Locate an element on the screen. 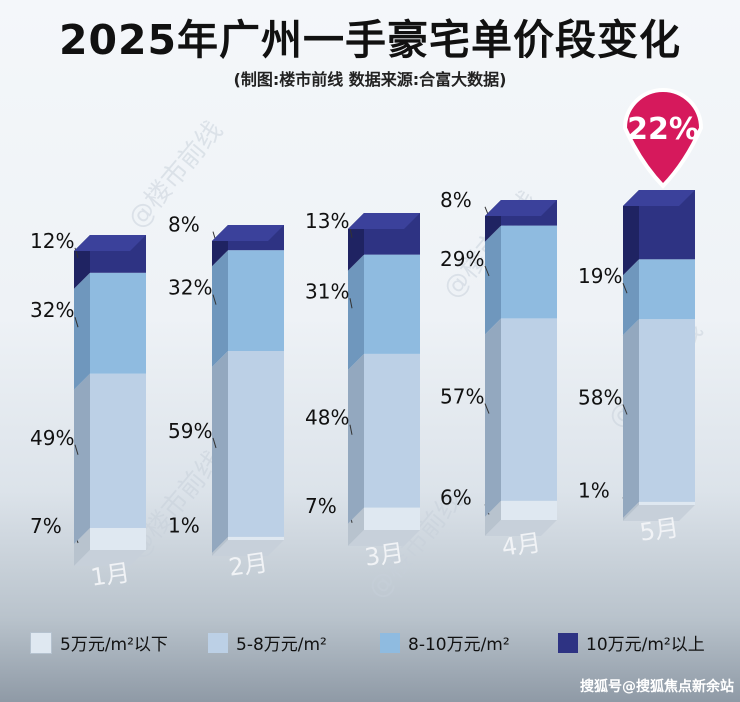 The height and width of the screenshot is (702, 740). page-title: 2025年广州一手豪宅单价段变化 is located at coordinates (370, 40).